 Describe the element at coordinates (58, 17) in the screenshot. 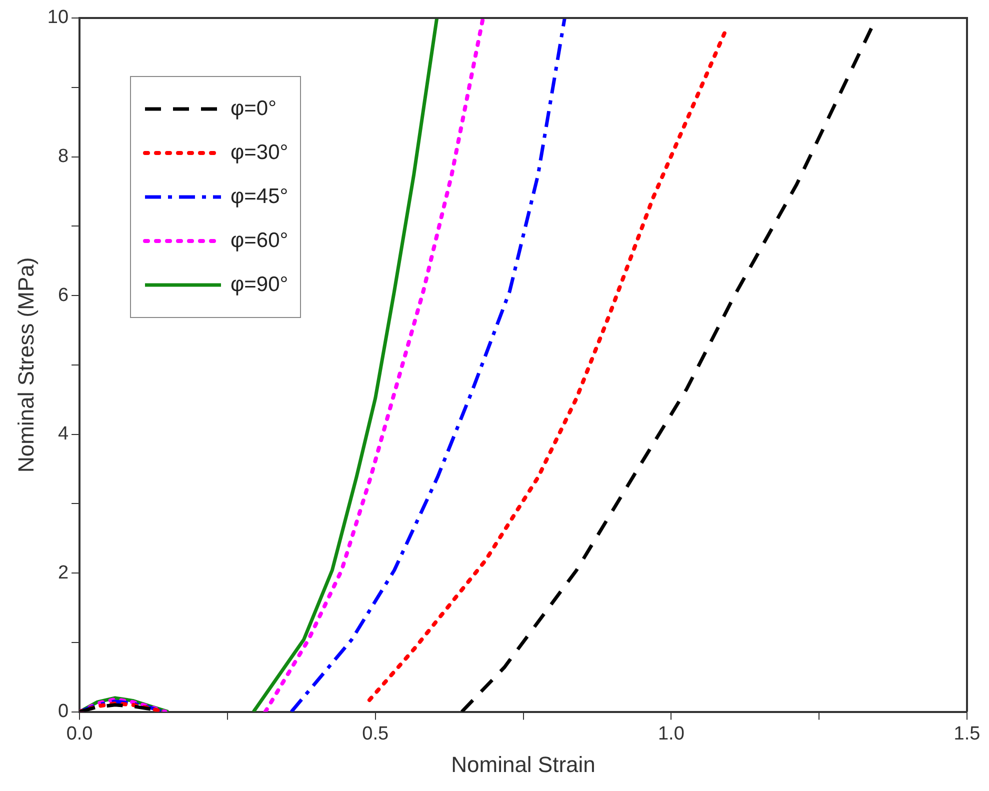

I see `y-tick-label: 10` at that location.